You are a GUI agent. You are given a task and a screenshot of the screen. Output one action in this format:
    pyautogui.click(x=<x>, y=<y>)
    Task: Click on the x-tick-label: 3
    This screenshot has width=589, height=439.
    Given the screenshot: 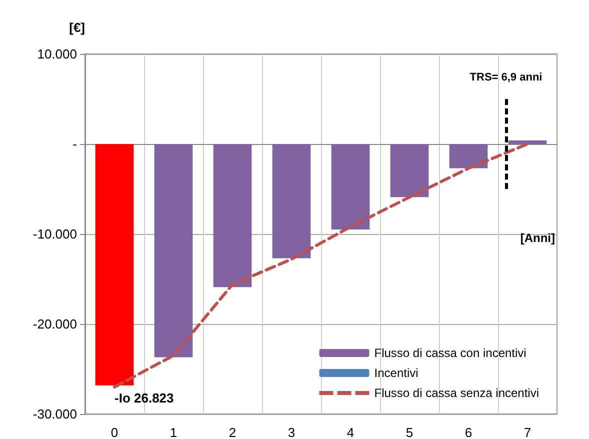 What is the action you would take?
    pyautogui.click(x=292, y=432)
    